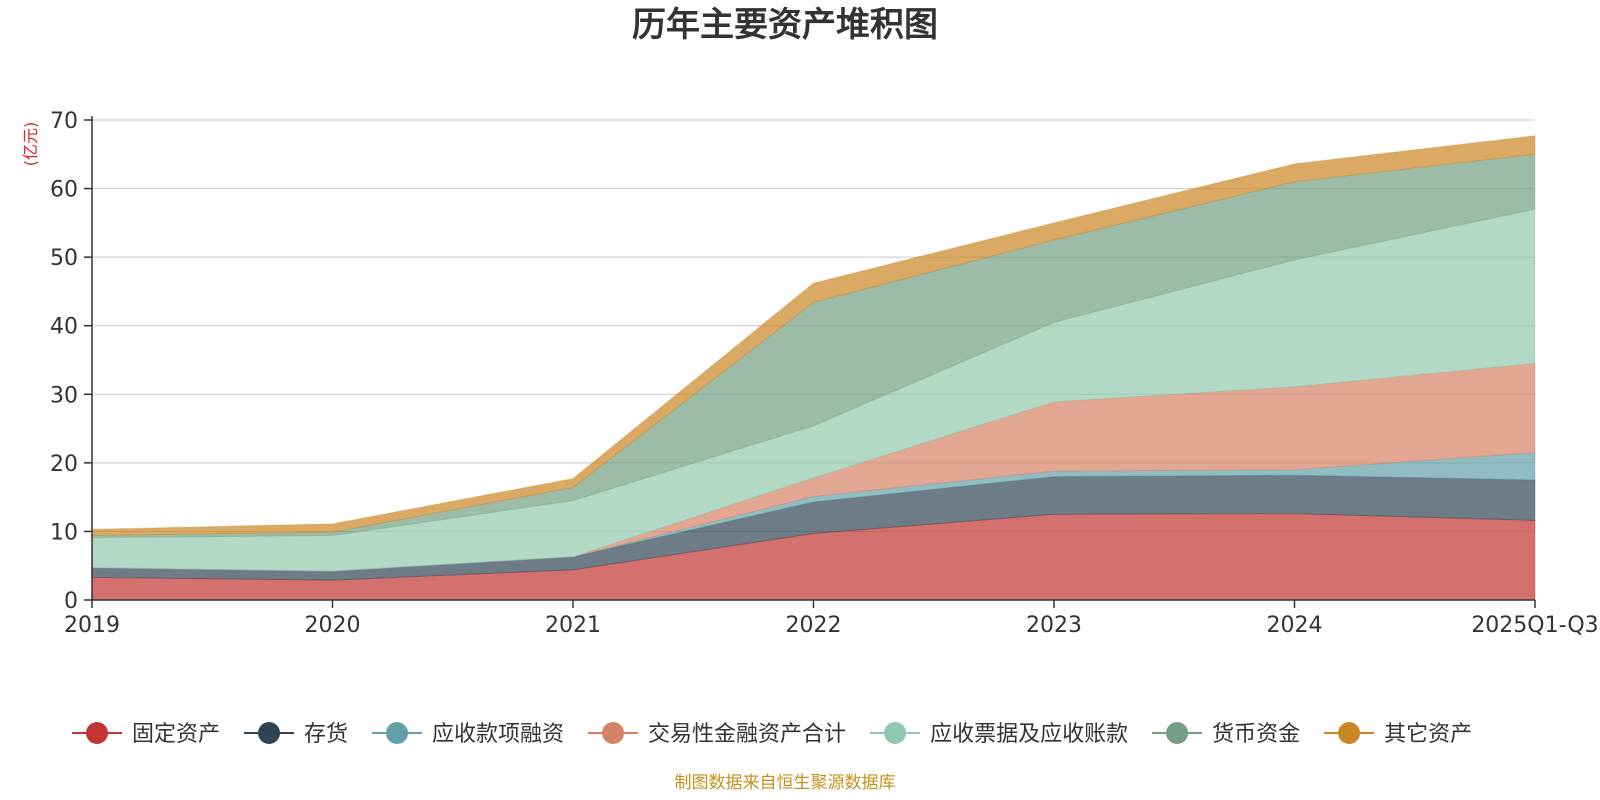 This screenshot has height=800, width=1600. Describe the element at coordinates (64, 190) in the screenshot. I see `y-tick-label-60: 60` at that location.